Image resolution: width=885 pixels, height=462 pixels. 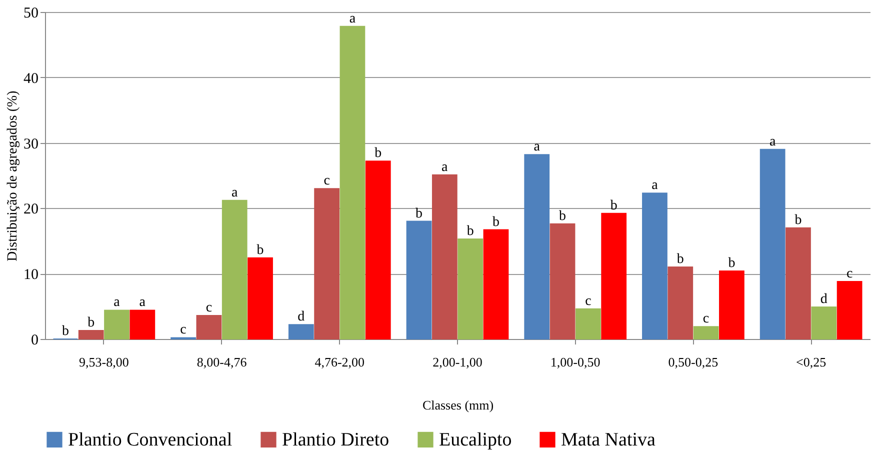 What do you see at coordinates (31, 210) in the screenshot?
I see `y-tick-label: 20` at bounding box center [31, 210].